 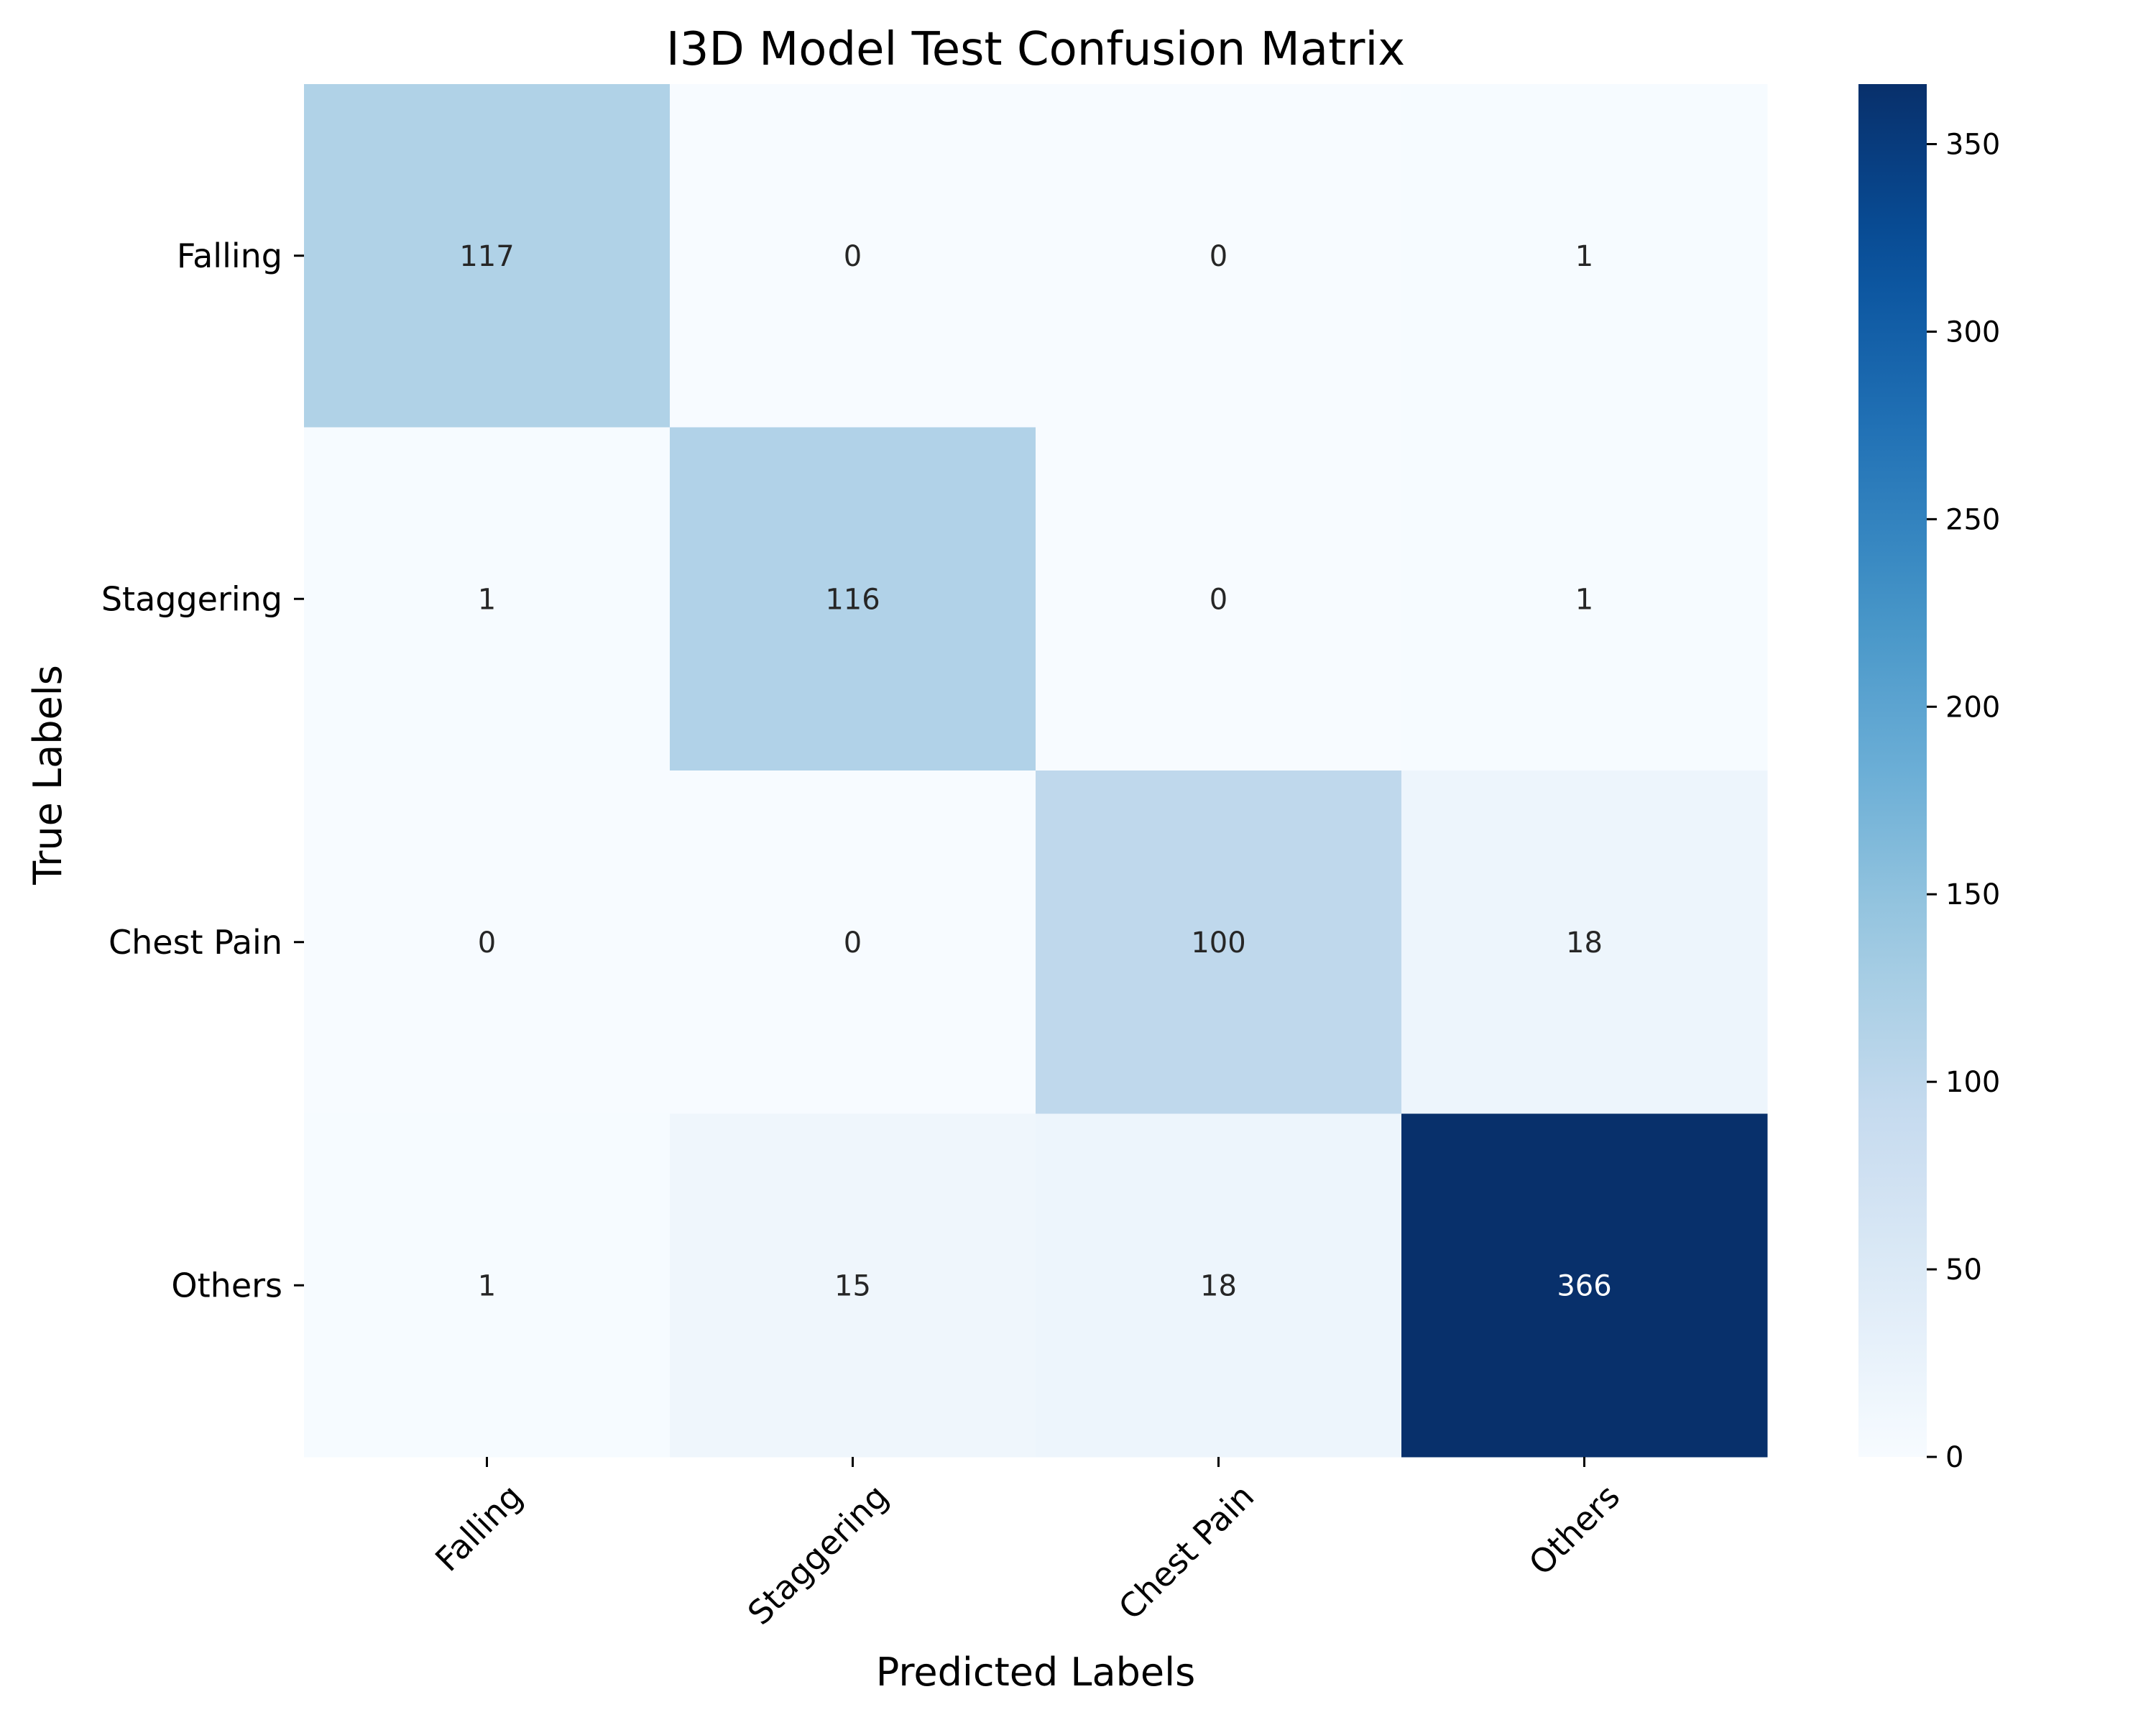 What do you see at coordinates (1035, 1672) in the screenshot?
I see `x-axis-label: Predicted Labels` at bounding box center [1035, 1672].